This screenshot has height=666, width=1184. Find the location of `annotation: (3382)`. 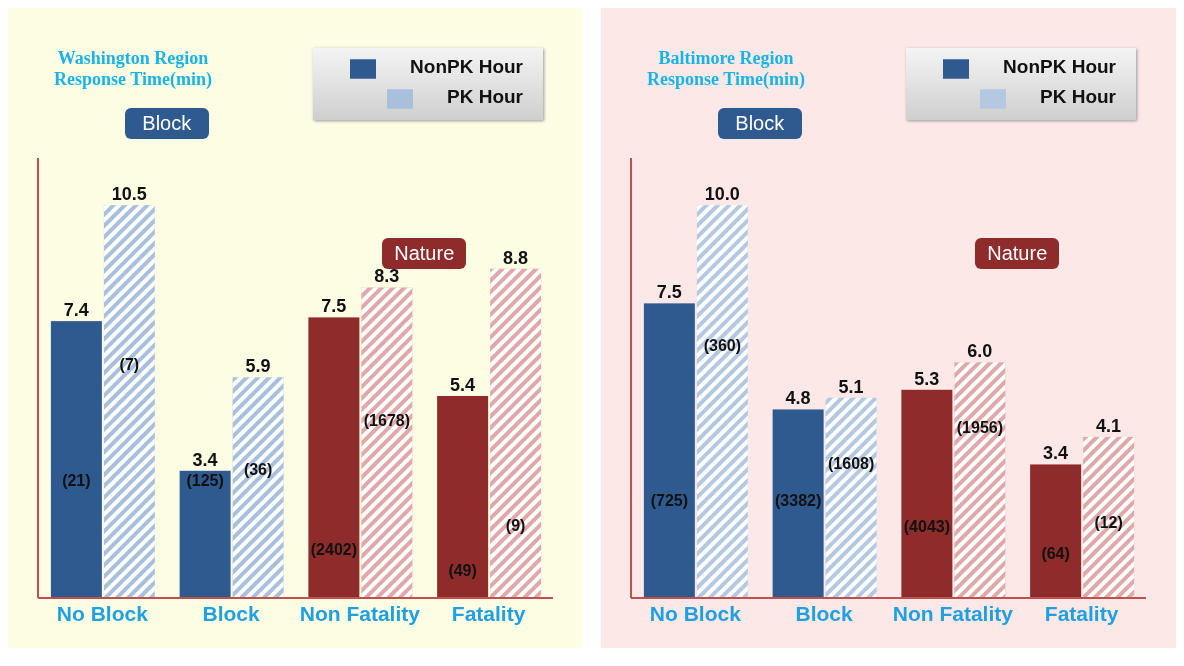

annotation: (3382) is located at coordinates (798, 500).